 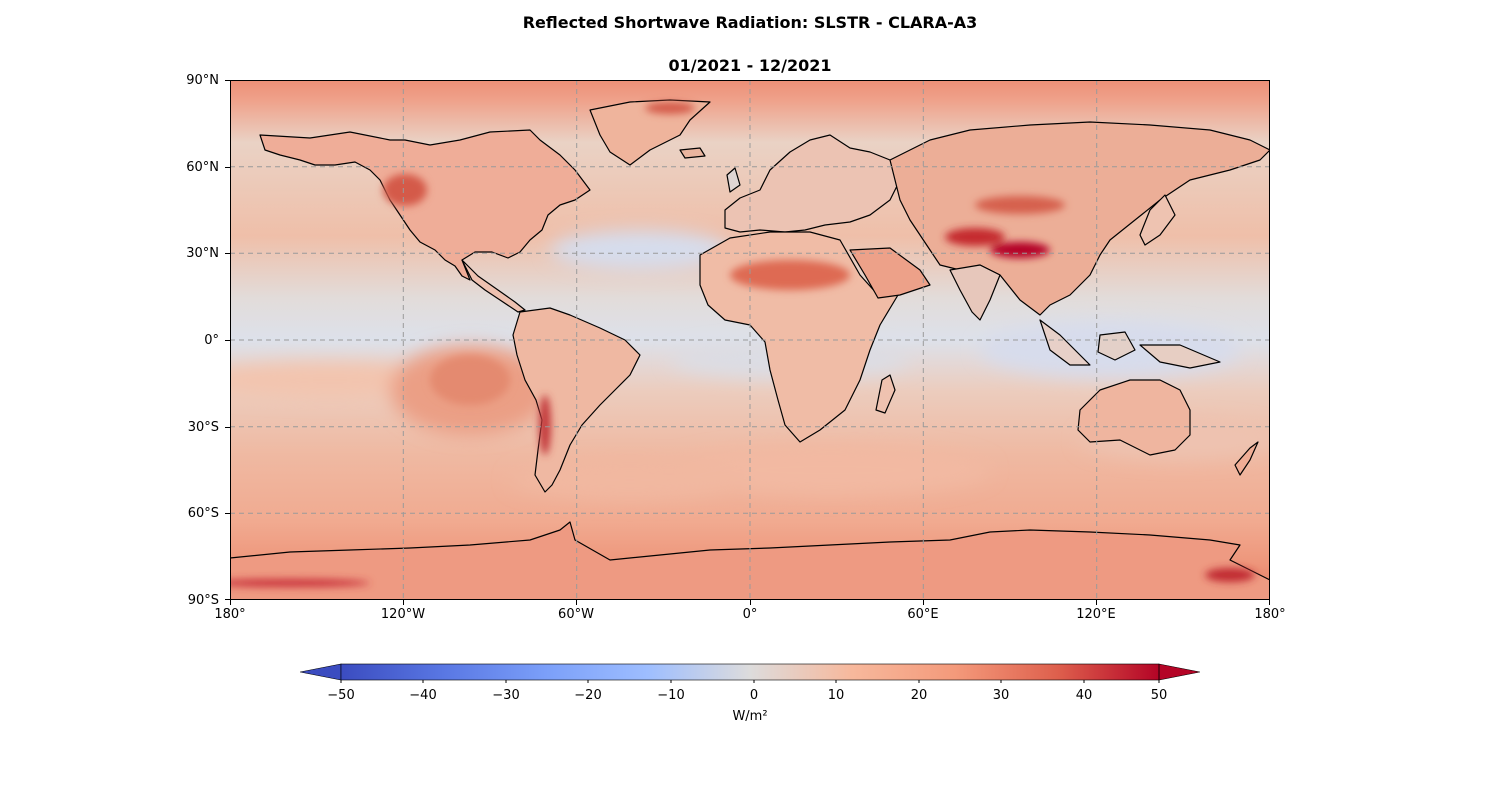 What do you see at coordinates (1270, 614) in the screenshot?
I see `lon-label-180e: 180°` at bounding box center [1270, 614].